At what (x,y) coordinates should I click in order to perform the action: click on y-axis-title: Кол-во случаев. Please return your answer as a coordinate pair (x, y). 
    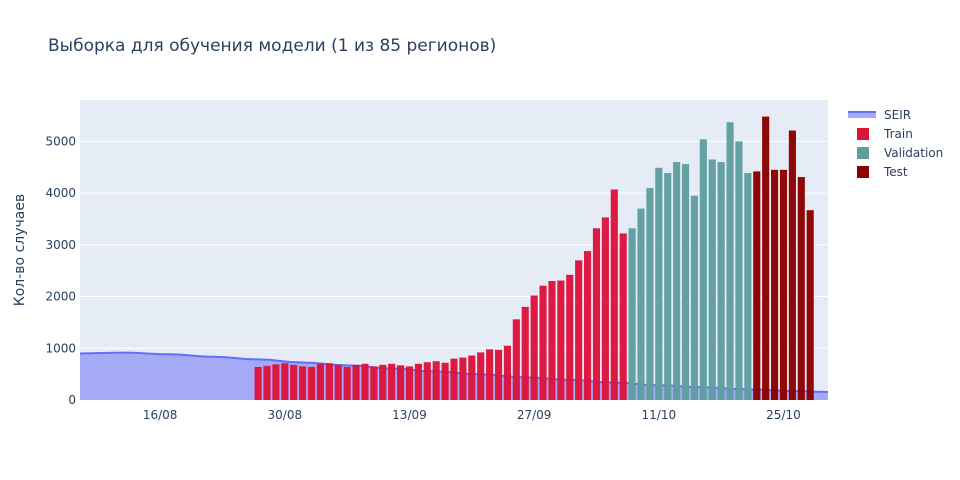
    Looking at the image, I should click on (20, 250).